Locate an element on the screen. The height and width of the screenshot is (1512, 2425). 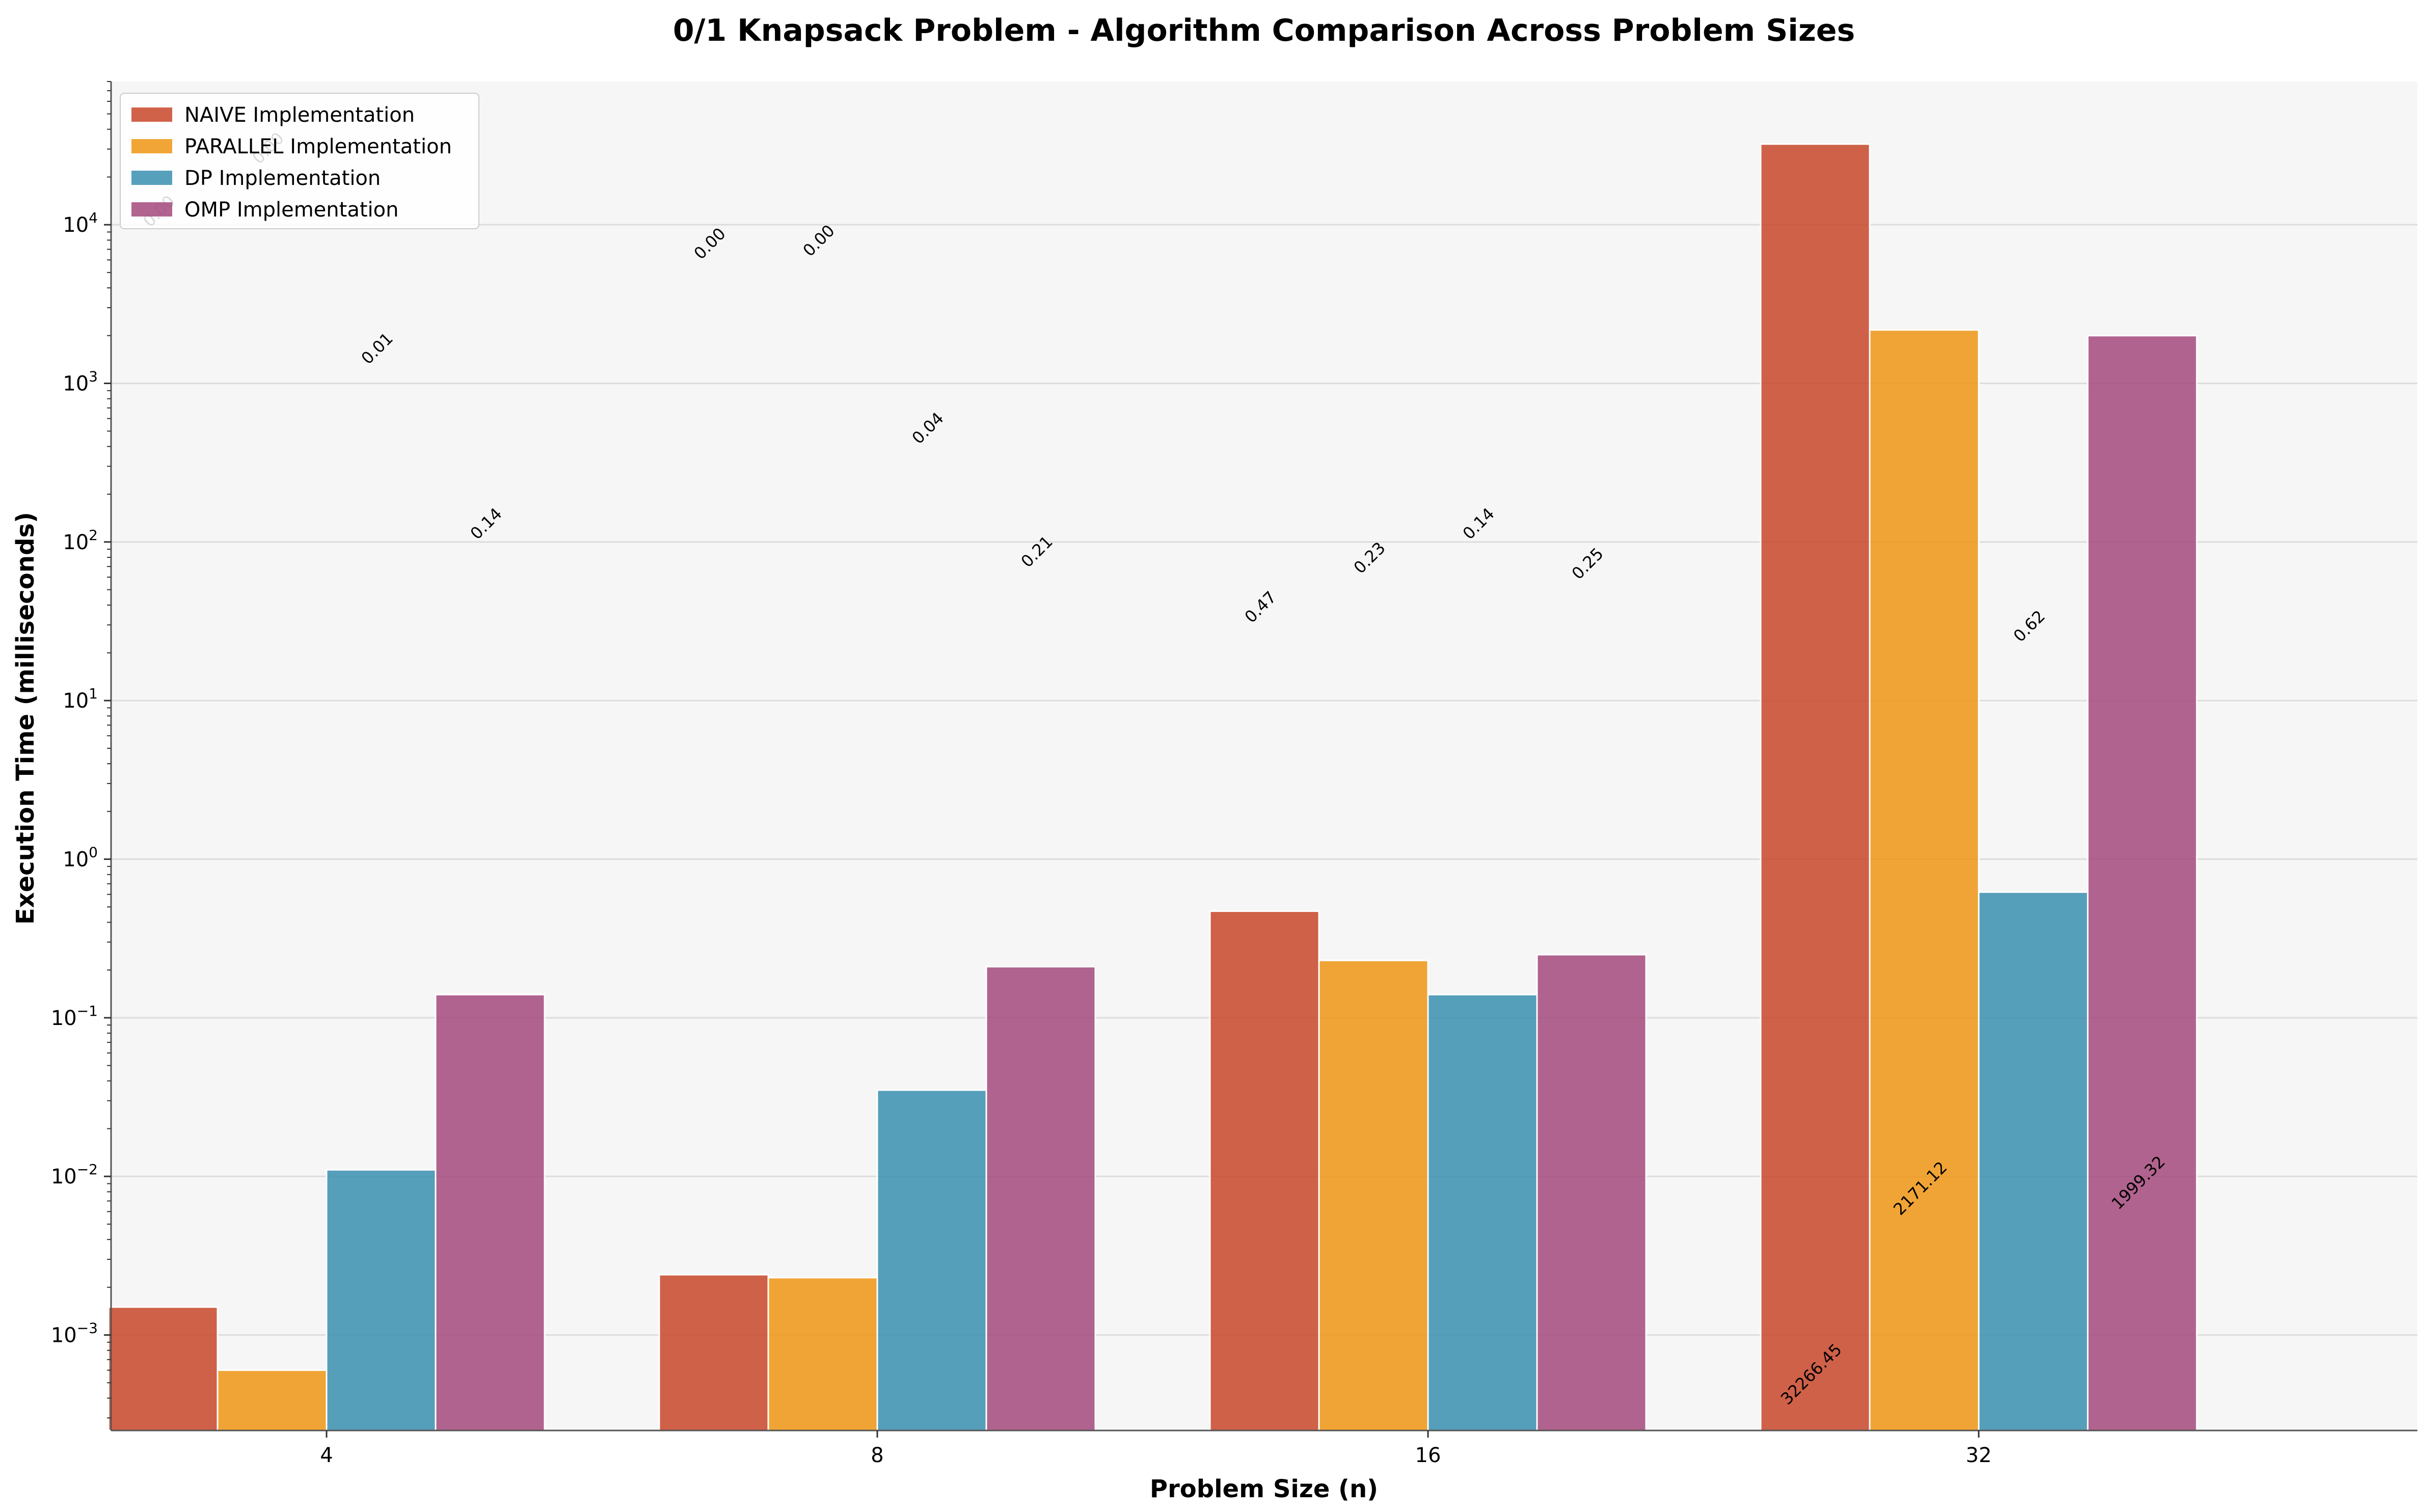
y-tick-label: 10² is located at coordinates (80, 540).